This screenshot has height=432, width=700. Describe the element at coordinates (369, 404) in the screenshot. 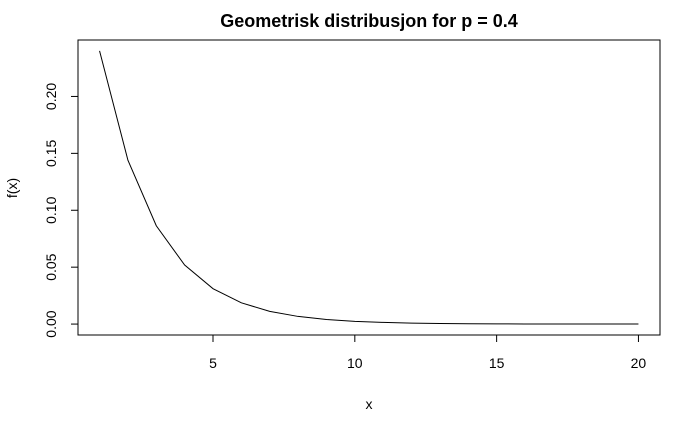

I see `x-axis-label: x` at that location.